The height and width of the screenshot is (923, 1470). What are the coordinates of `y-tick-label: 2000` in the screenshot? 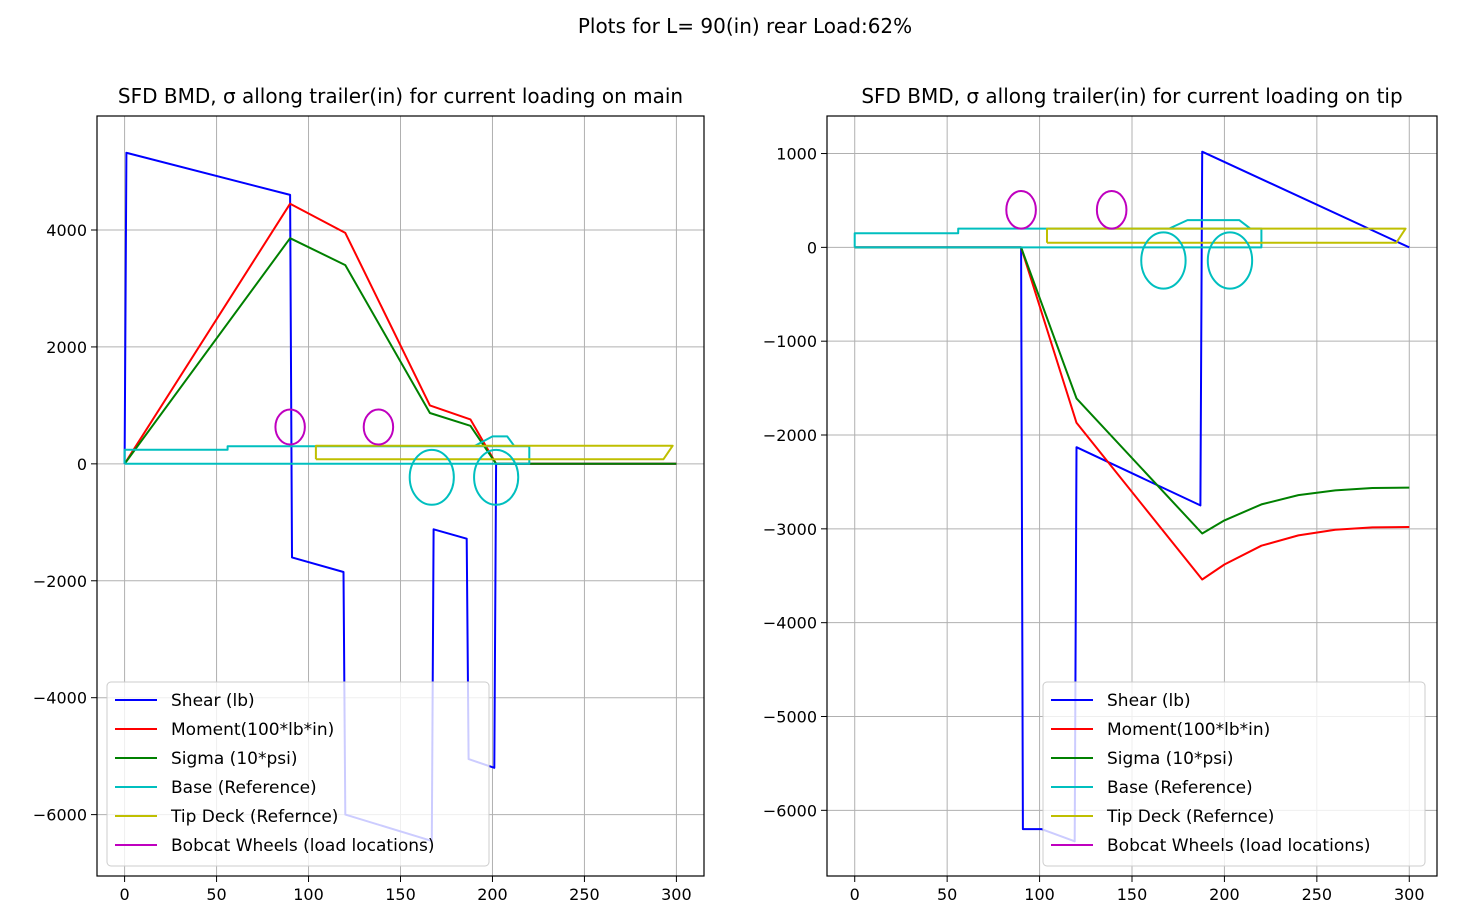 It's located at (66, 347).